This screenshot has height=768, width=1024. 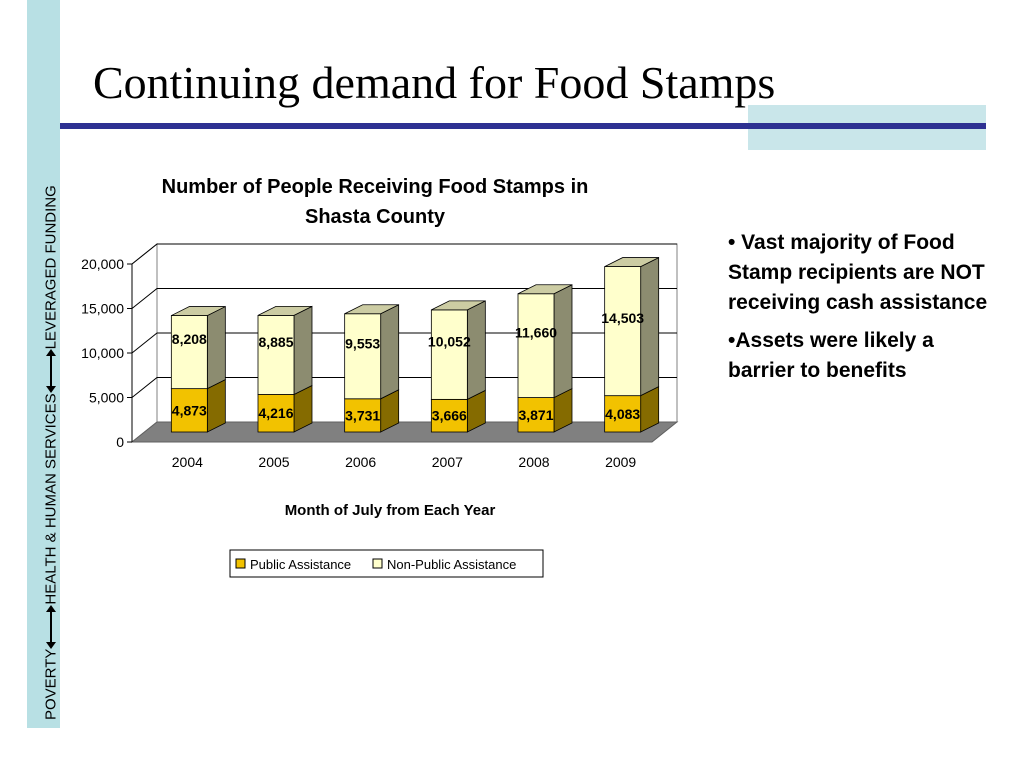 What do you see at coordinates (620, 462) in the screenshot?
I see `x-tick-label: 2009` at bounding box center [620, 462].